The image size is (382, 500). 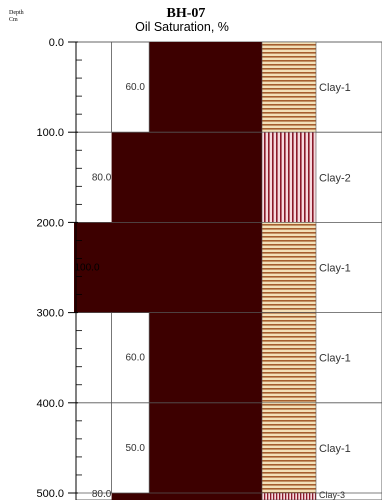 I want to click on depth-tick-label-0: 0.0, so click(x=56, y=43).